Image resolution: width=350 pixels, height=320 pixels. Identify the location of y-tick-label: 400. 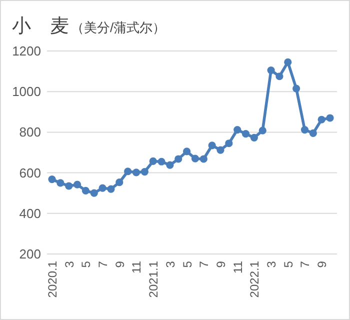
(30, 213).